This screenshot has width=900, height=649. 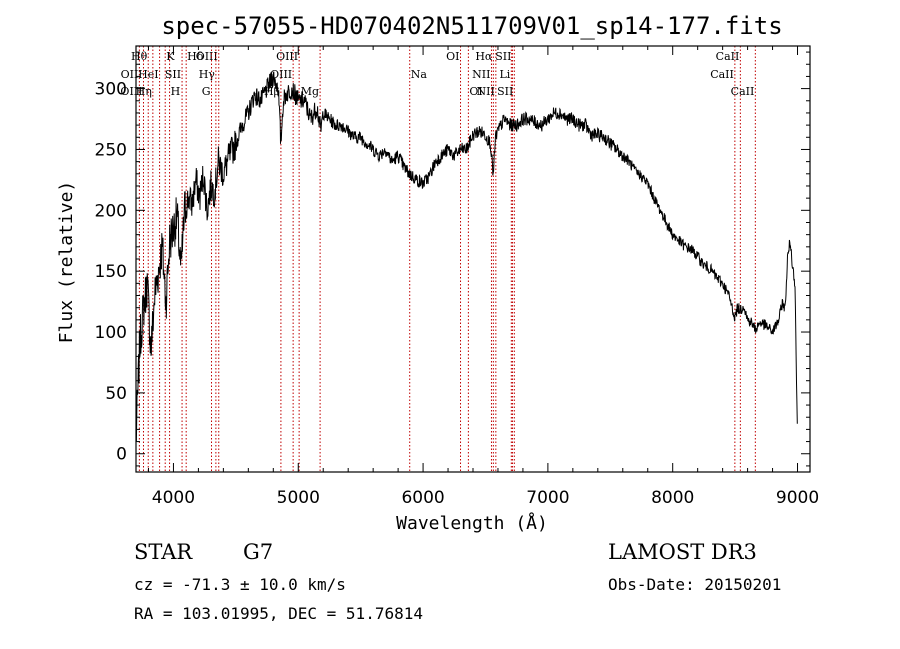 I want to click on y-tick-label: 200, so click(x=111, y=211).